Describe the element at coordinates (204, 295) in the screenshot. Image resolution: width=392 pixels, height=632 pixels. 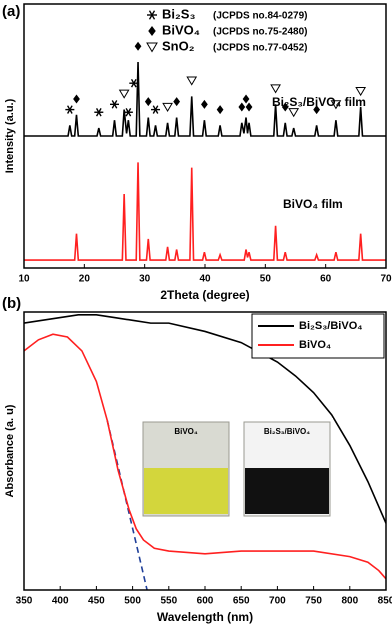
I see `x-axis-title: 2Theta (degree)` at that location.